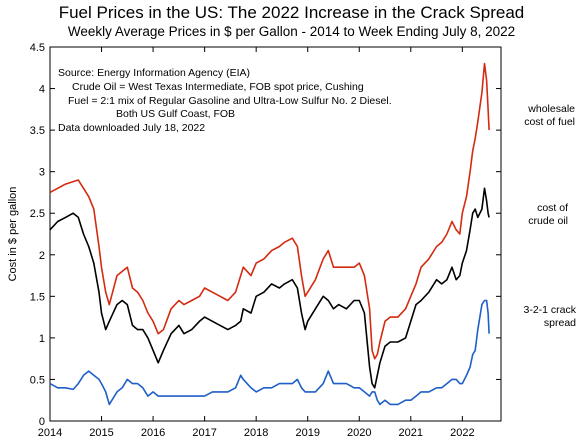 The height and width of the screenshot is (448, 583). What do you see at coordinates (37, 297) in the screenshot?
I see `y-tick-label: 1.5` at bounding box center [37, 297].